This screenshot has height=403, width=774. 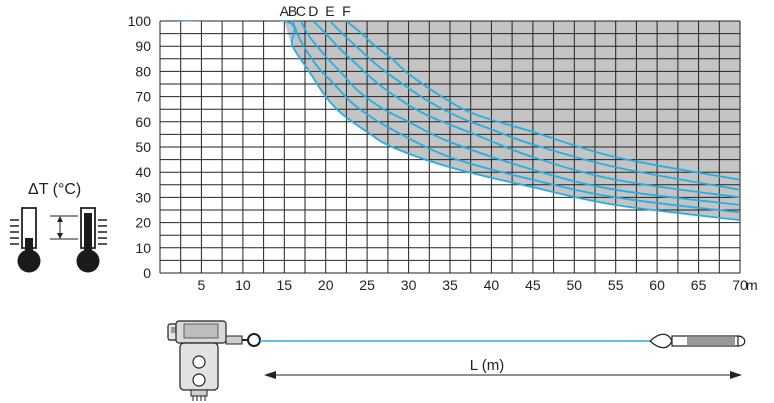 What do you see at coordinates (202, 285) in the screenshot?
I see `x-tick-label: 5` at bounding box center [202, 285].